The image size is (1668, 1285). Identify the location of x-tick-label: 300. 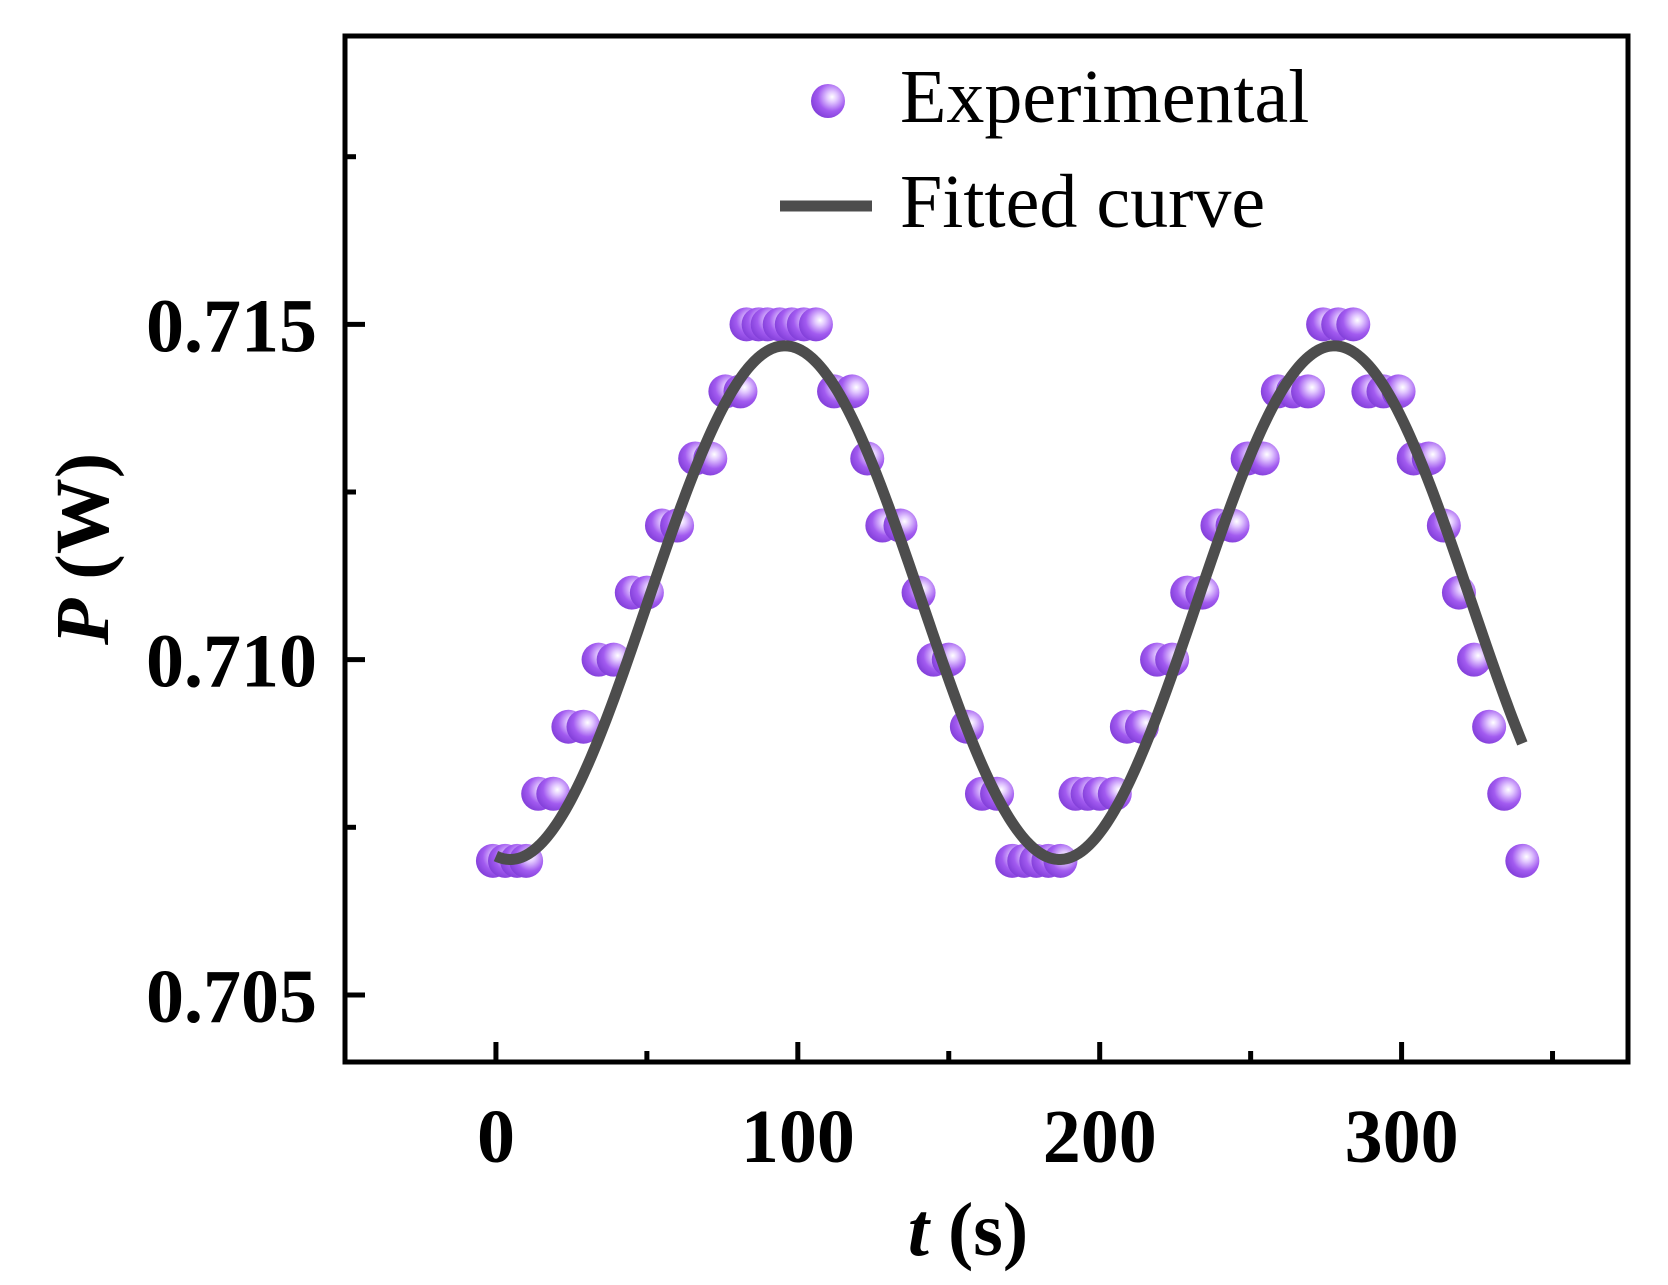
(1402, 1137).